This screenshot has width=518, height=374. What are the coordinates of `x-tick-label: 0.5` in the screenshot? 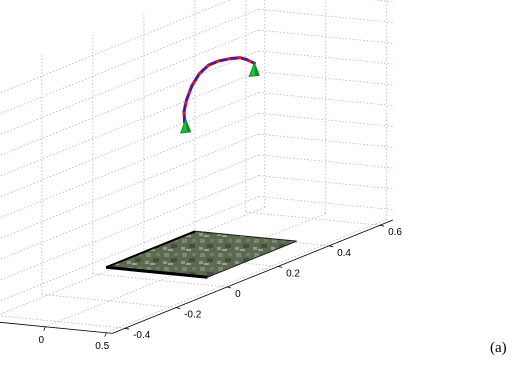 It's located at (102, 346).